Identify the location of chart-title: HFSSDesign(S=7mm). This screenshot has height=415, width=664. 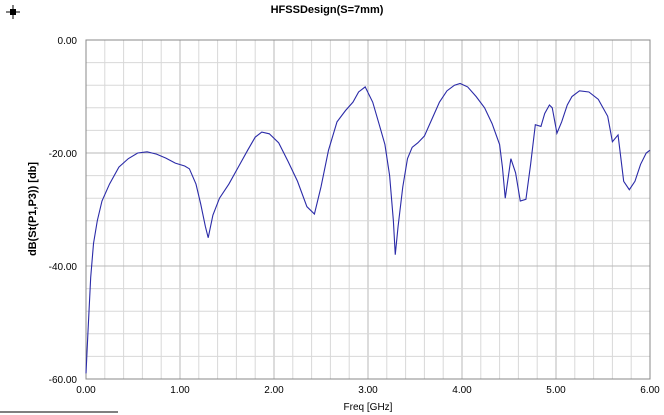
(327, 10).